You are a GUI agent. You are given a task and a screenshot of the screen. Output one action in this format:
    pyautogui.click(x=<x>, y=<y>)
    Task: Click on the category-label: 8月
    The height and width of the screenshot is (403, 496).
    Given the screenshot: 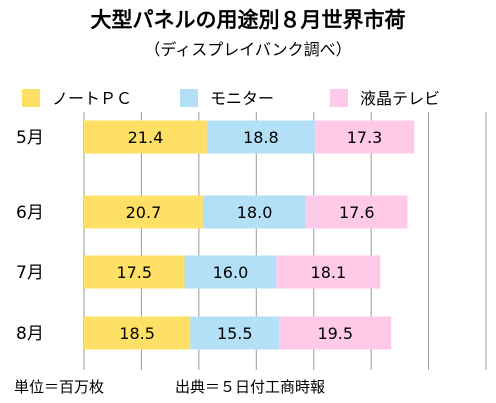 What is the action you would take?
    pyautogui.click(x=30, y=334)
    